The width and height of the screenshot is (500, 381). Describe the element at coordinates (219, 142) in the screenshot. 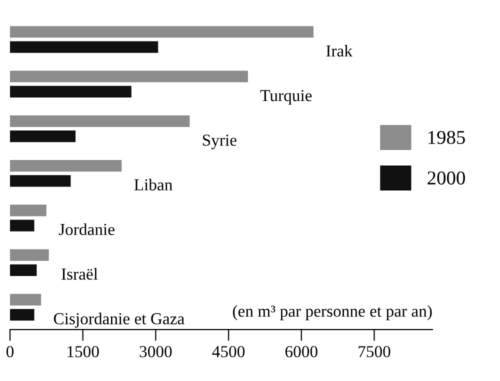

I see `y-tick-label: Syrie` at that location.